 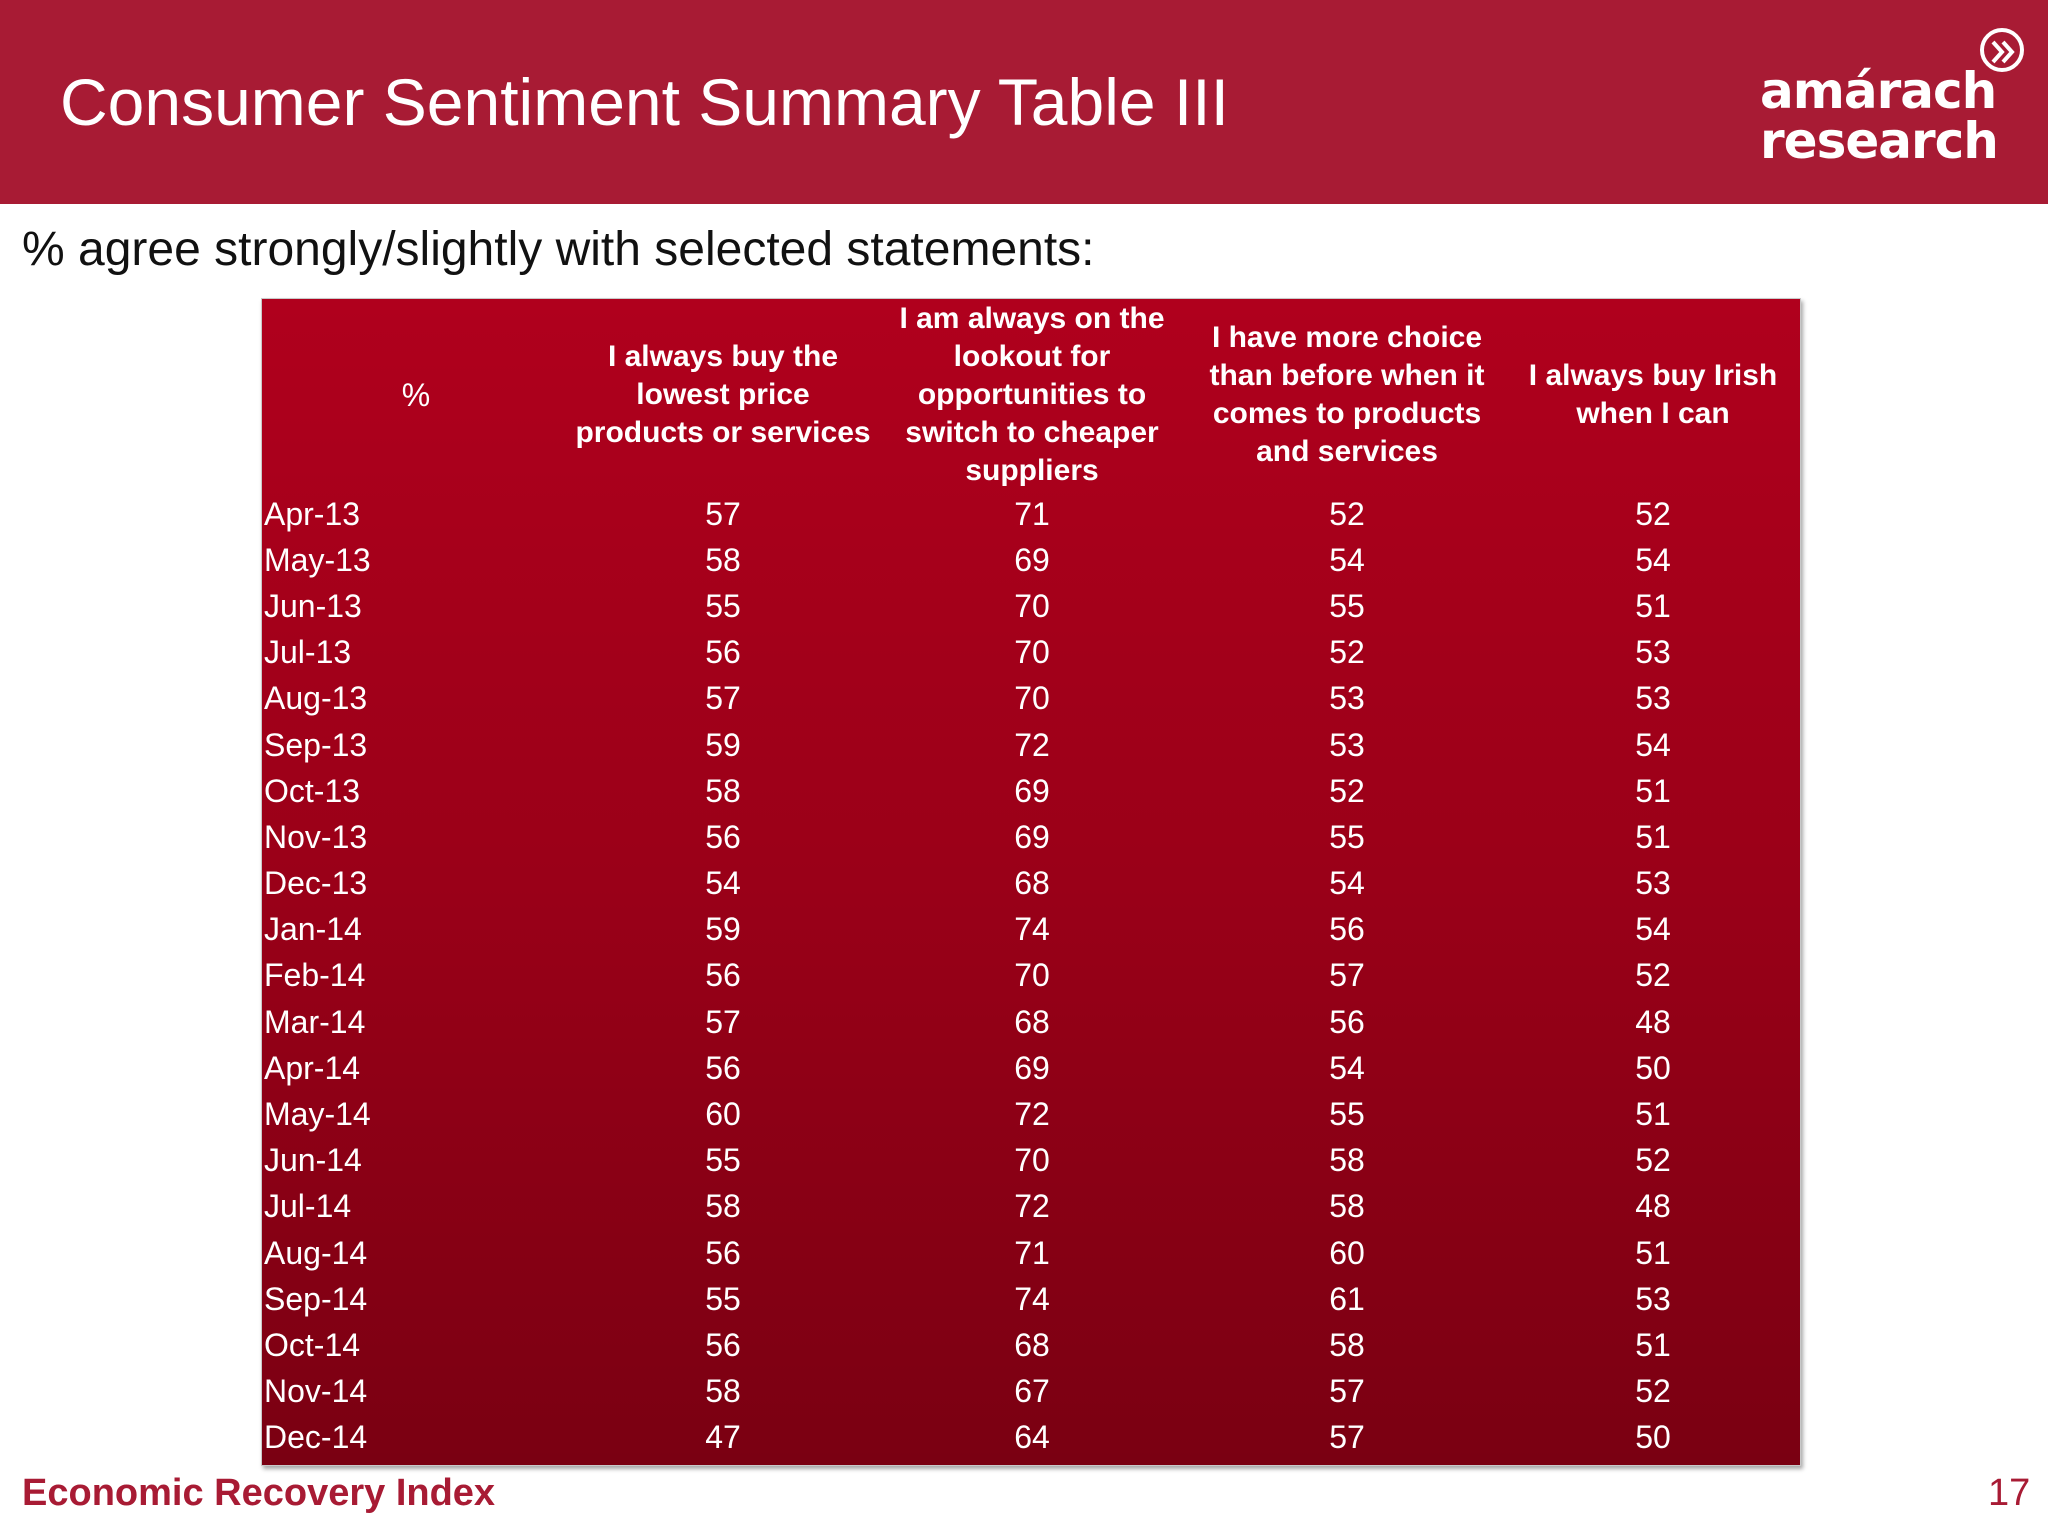 I want to click on table-row: Aug-14 56 71 60 51, so click(x=1031, y=1253).